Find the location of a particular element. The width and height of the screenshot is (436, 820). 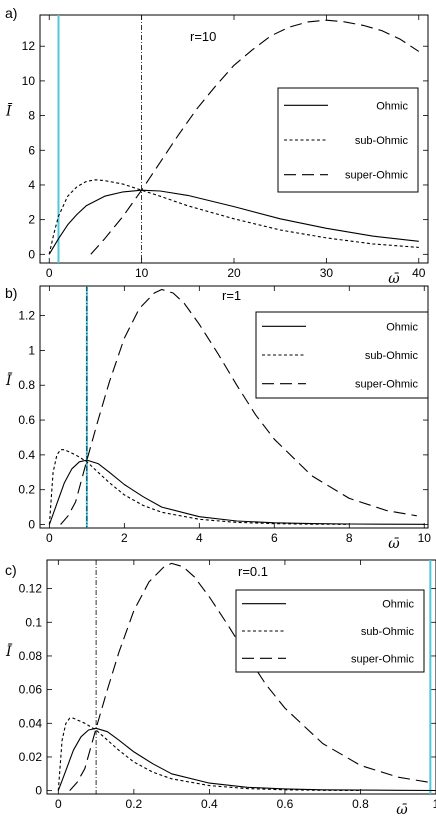

y-tick-label: 0.1 is located at coordinates (33, 622).